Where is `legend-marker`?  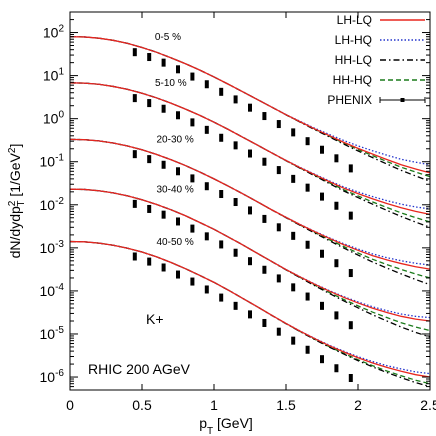
legend-marker is located at coordinates (402, 100).